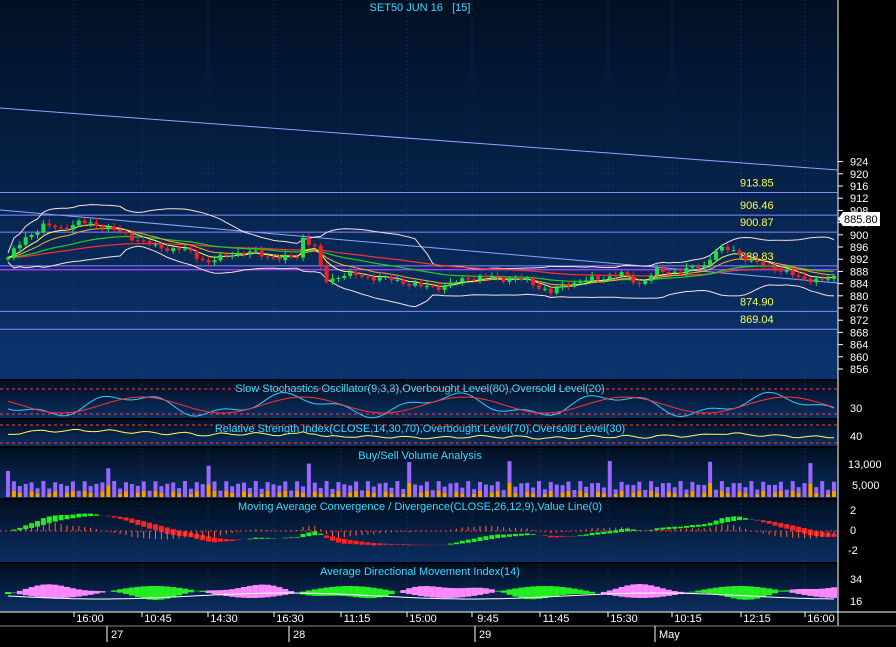 Image resolution: width=896 pixels, height=647 pixels. What do you see at coordinates (117, 635) in the screenshot?
I see `date-label-0: 27` at bounding box center [117, 635].